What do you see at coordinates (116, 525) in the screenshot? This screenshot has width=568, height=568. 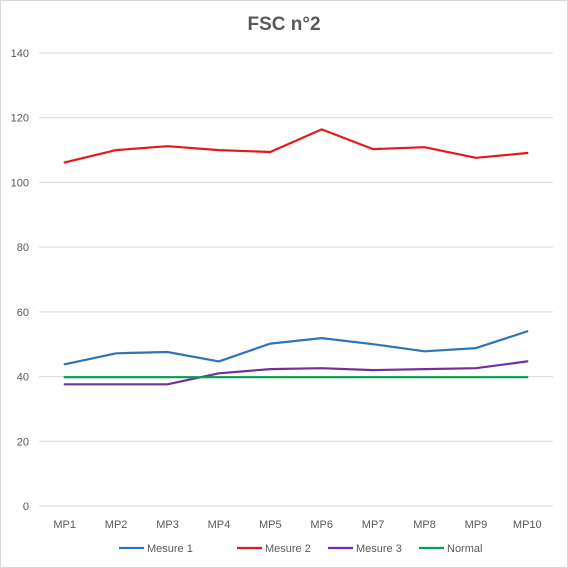 I see `x-tick-label: MP2` at bounding box center [116, 525].